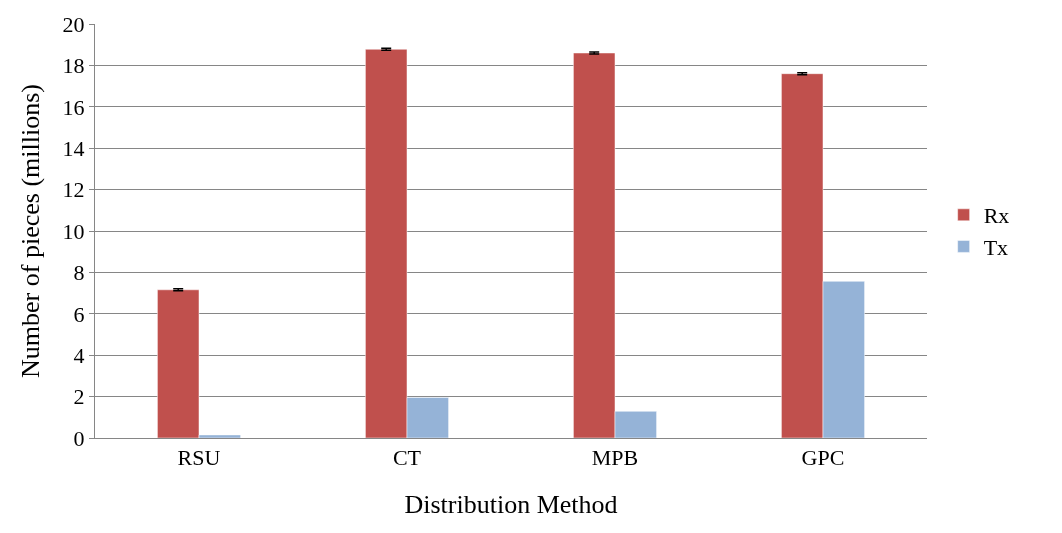  Describe the element at coordinates (73, 107) in the screenshot. I see `y-tick-label: 16` at that location.